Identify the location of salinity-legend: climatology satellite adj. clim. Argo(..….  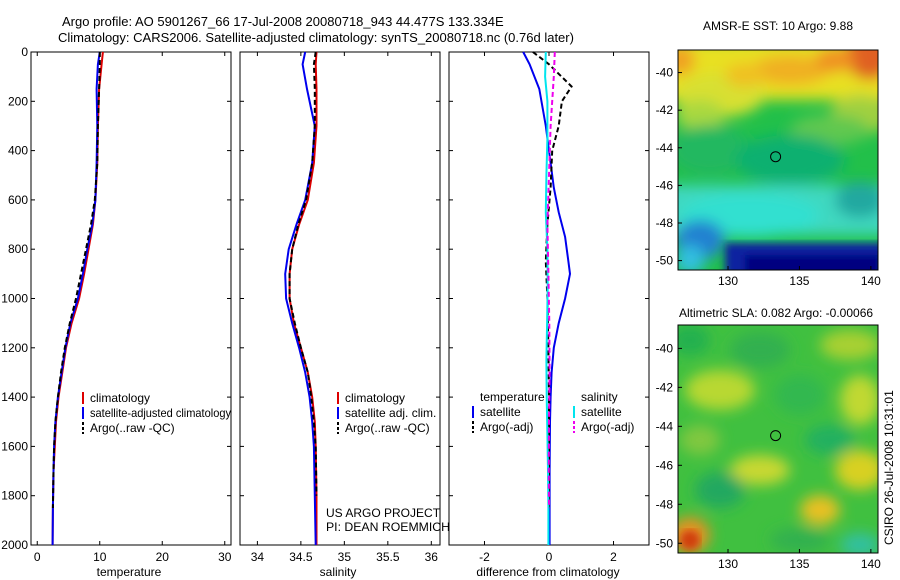
(386, 413).